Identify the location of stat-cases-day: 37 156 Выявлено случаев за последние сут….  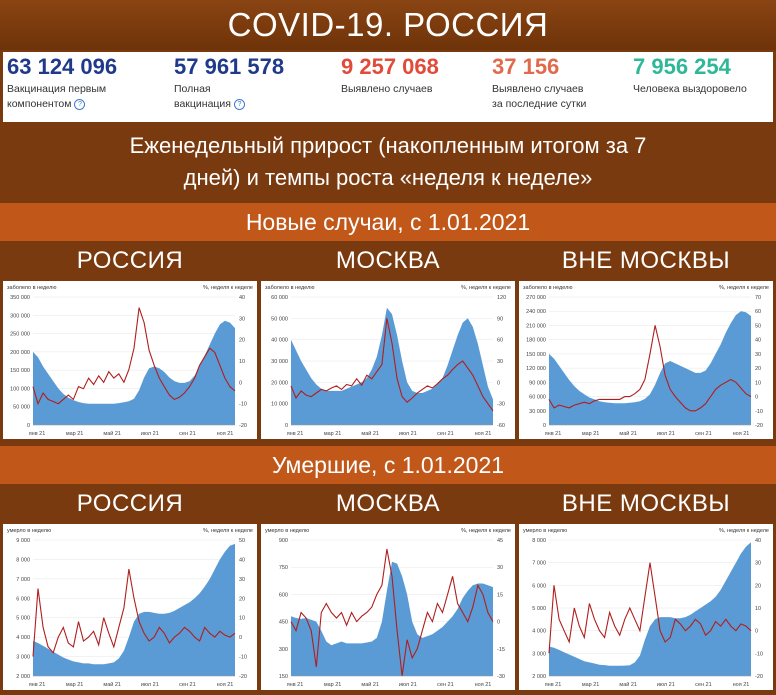
(539, 82).